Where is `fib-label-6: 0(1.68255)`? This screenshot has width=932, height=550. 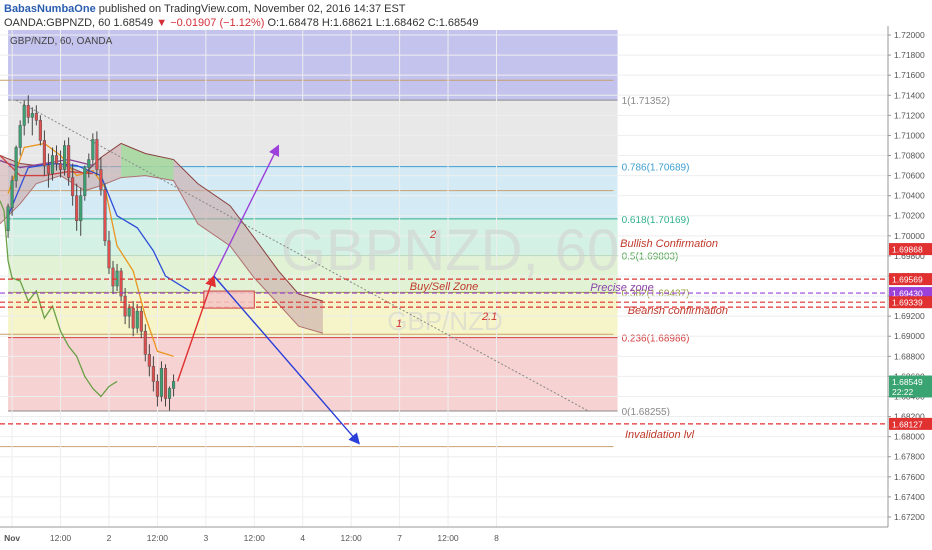
fib-label-6: 0(1.68255) is located at coordinates (646, 412).